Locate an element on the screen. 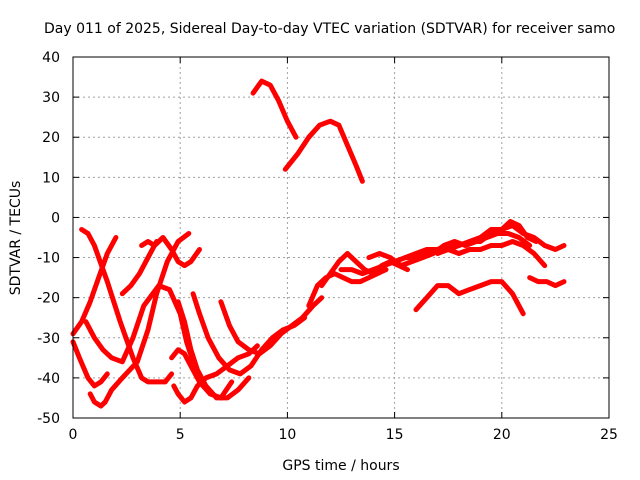  y-axis-title: SDTVAR / TECUs is located at coordinates (16, 238).